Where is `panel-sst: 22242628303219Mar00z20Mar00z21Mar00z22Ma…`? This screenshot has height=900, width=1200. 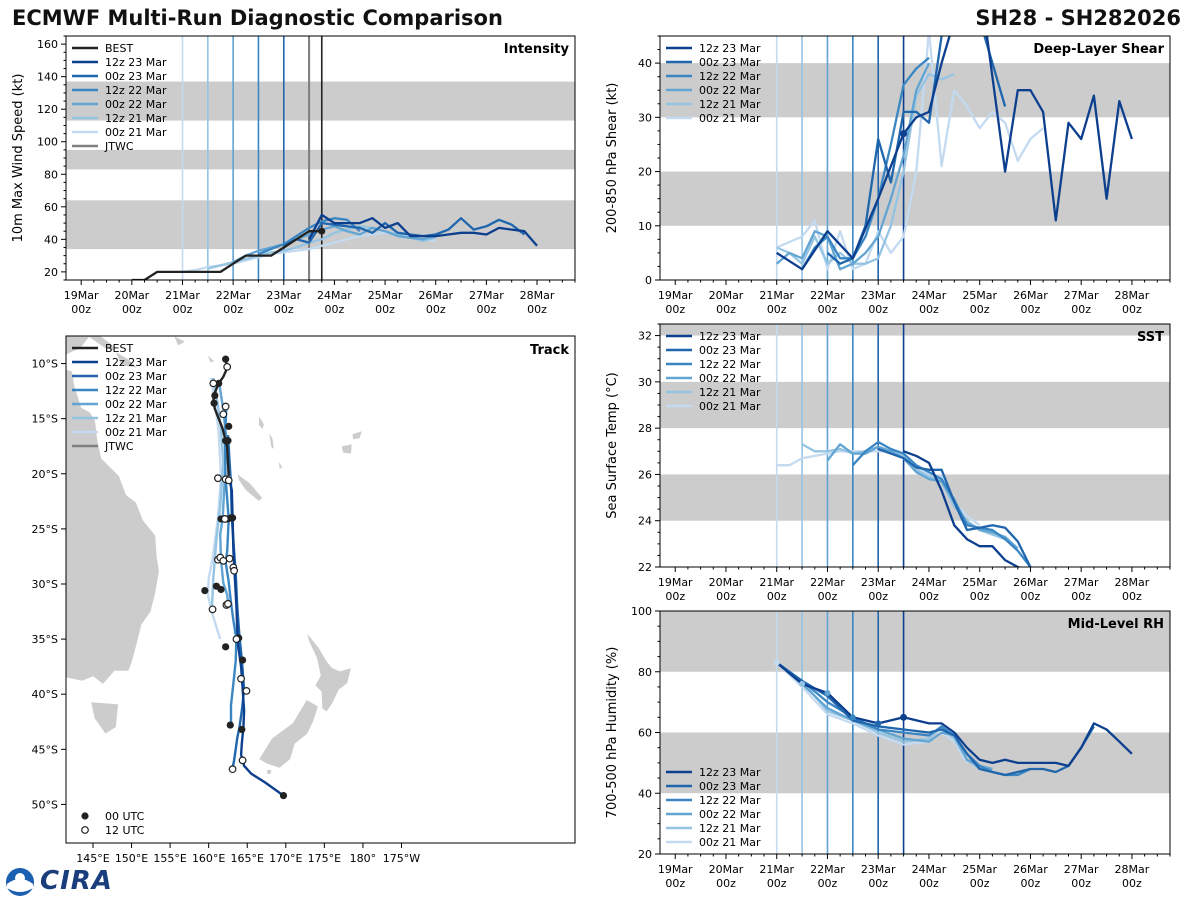
panel-sst: 22242628303219Mar00z20Mar00z21Mar00z22Ma… is located at coordinates (888, 463).